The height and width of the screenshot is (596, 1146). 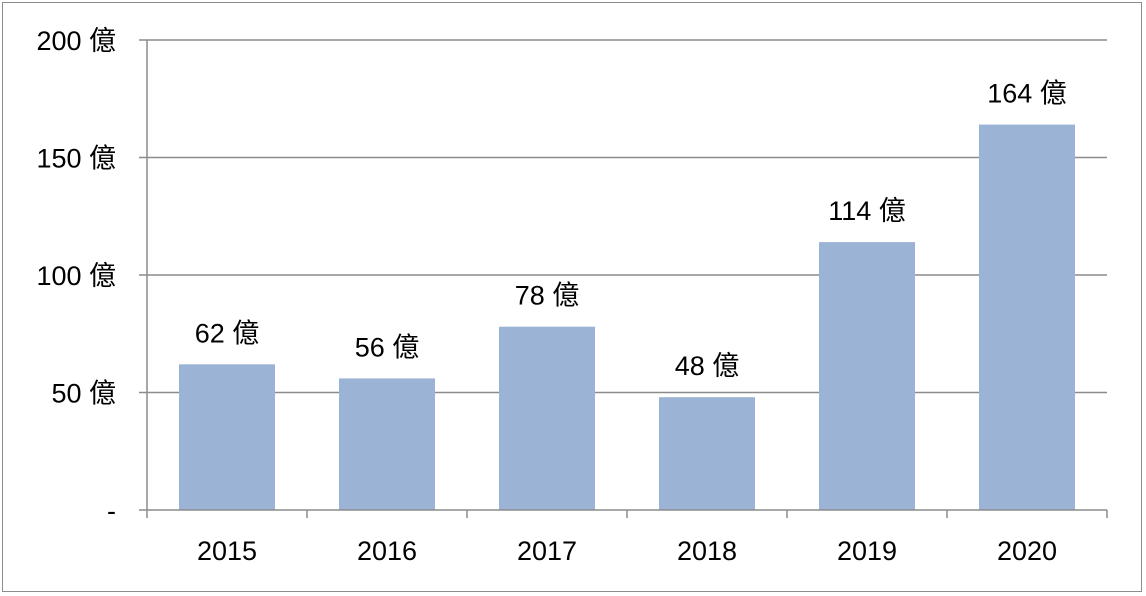 I want to click on data-label: 62 億, so click(x=227, y=333).